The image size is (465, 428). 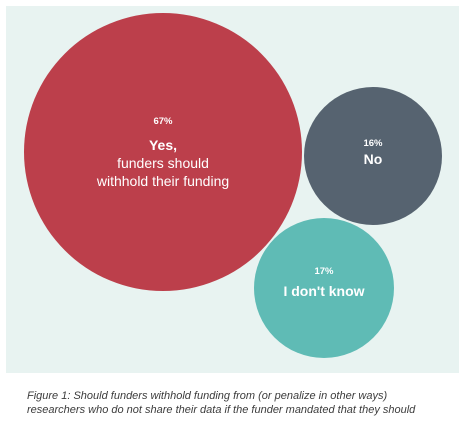 I want to click on bubble-no, so click(x=373, y=156).